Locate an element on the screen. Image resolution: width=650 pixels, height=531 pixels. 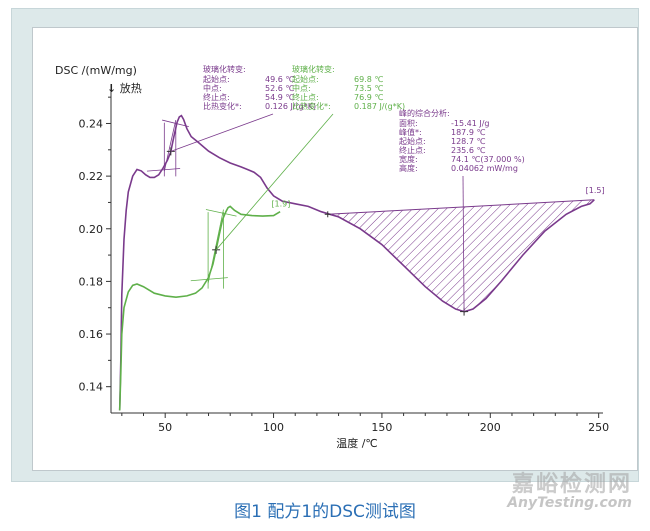
x-tick-label: 150 is located at coordinates (381, 427).